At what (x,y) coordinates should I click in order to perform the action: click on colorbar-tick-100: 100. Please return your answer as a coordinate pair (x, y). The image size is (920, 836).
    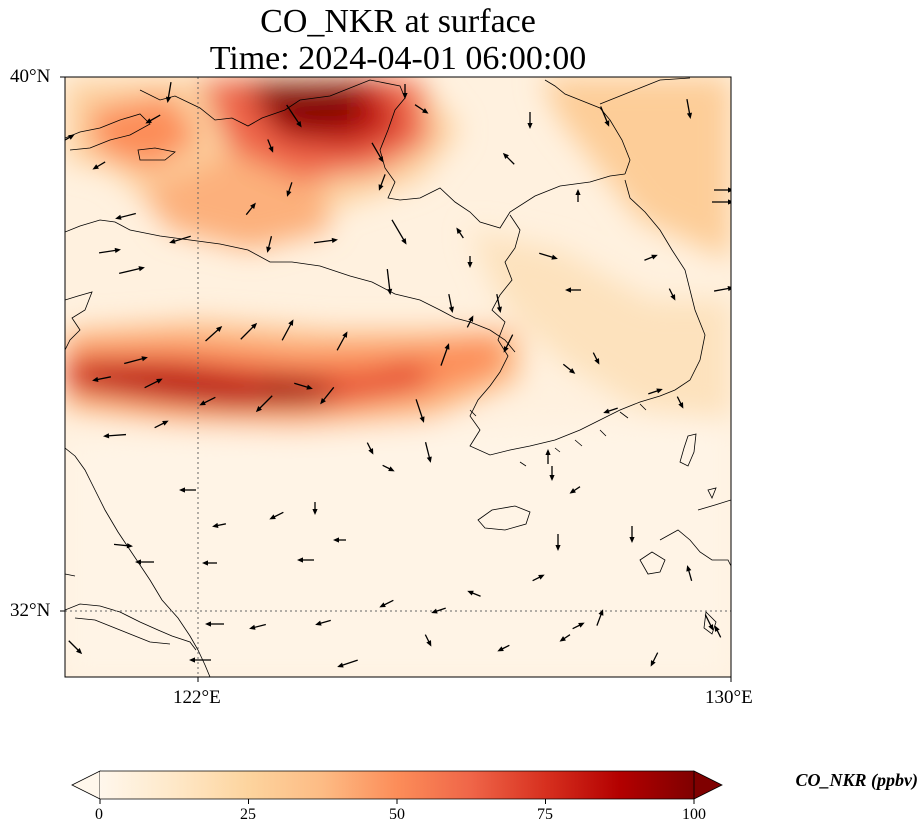
    Looking at the image, I should click on (694, 814).